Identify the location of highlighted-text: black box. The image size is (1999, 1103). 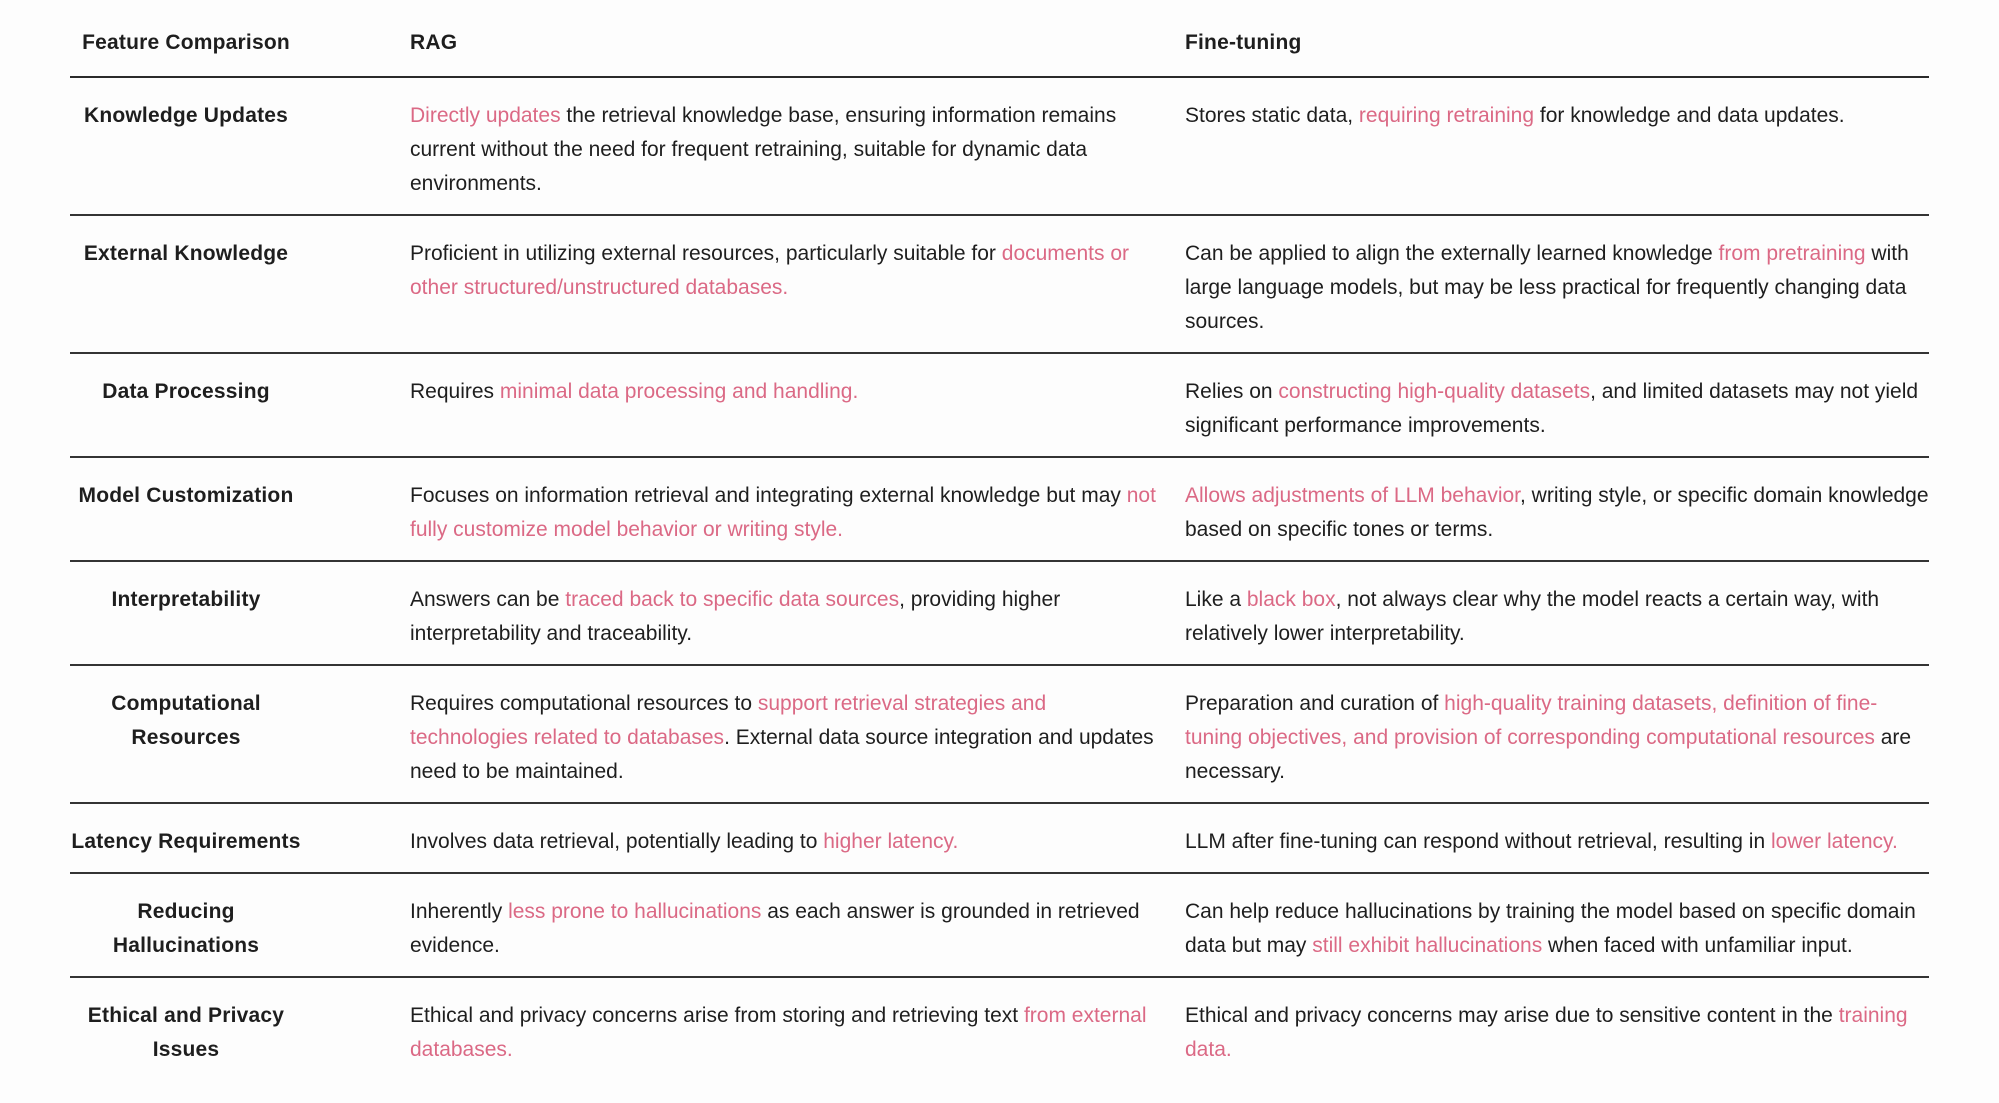
(1291, 599).